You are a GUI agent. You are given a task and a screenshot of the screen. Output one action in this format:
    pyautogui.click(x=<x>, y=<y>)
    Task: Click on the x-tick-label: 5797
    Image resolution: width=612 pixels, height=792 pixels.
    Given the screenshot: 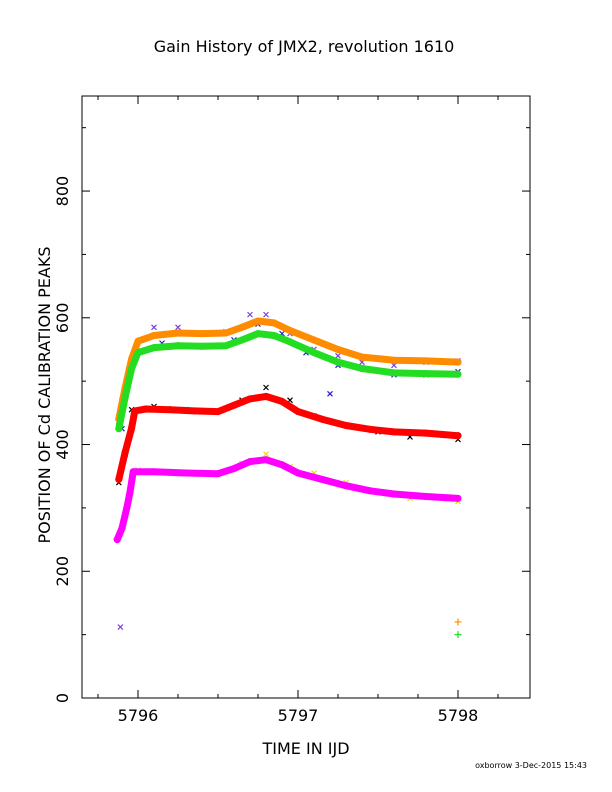 What is the action you would take?
    pyautogui.click(x=298, y=715)
    